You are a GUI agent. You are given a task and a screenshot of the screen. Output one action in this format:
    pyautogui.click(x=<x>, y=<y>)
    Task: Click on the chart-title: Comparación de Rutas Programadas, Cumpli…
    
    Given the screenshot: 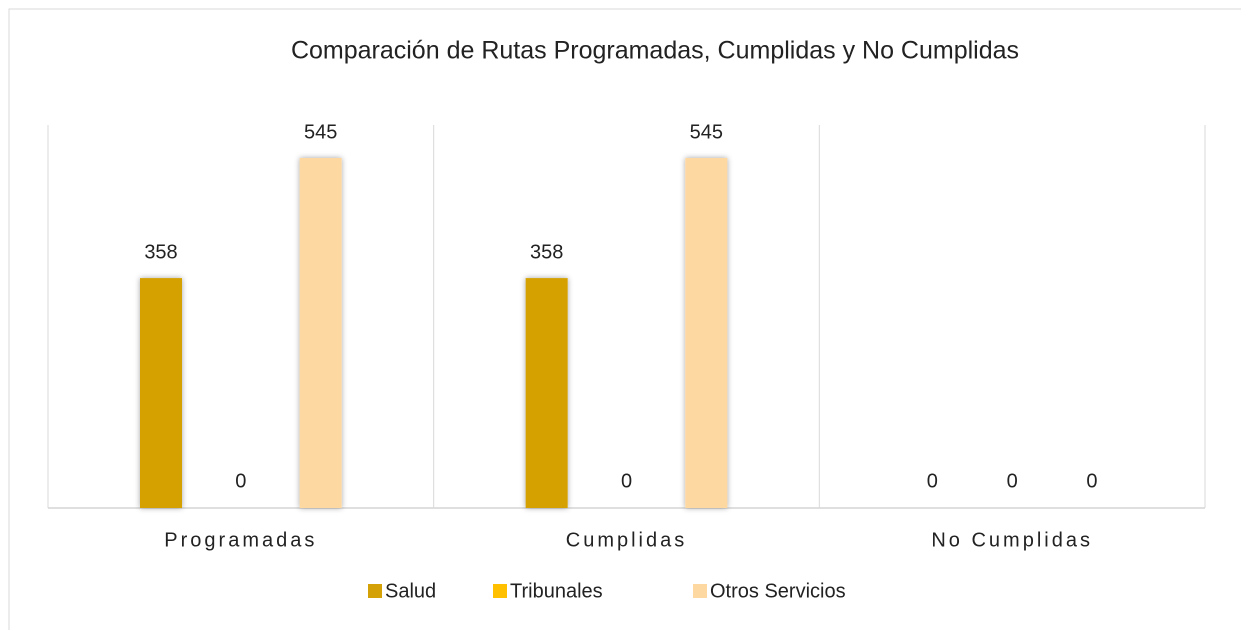 What is the action you would take?
    pyautogui.click(x=655, y=51)
    